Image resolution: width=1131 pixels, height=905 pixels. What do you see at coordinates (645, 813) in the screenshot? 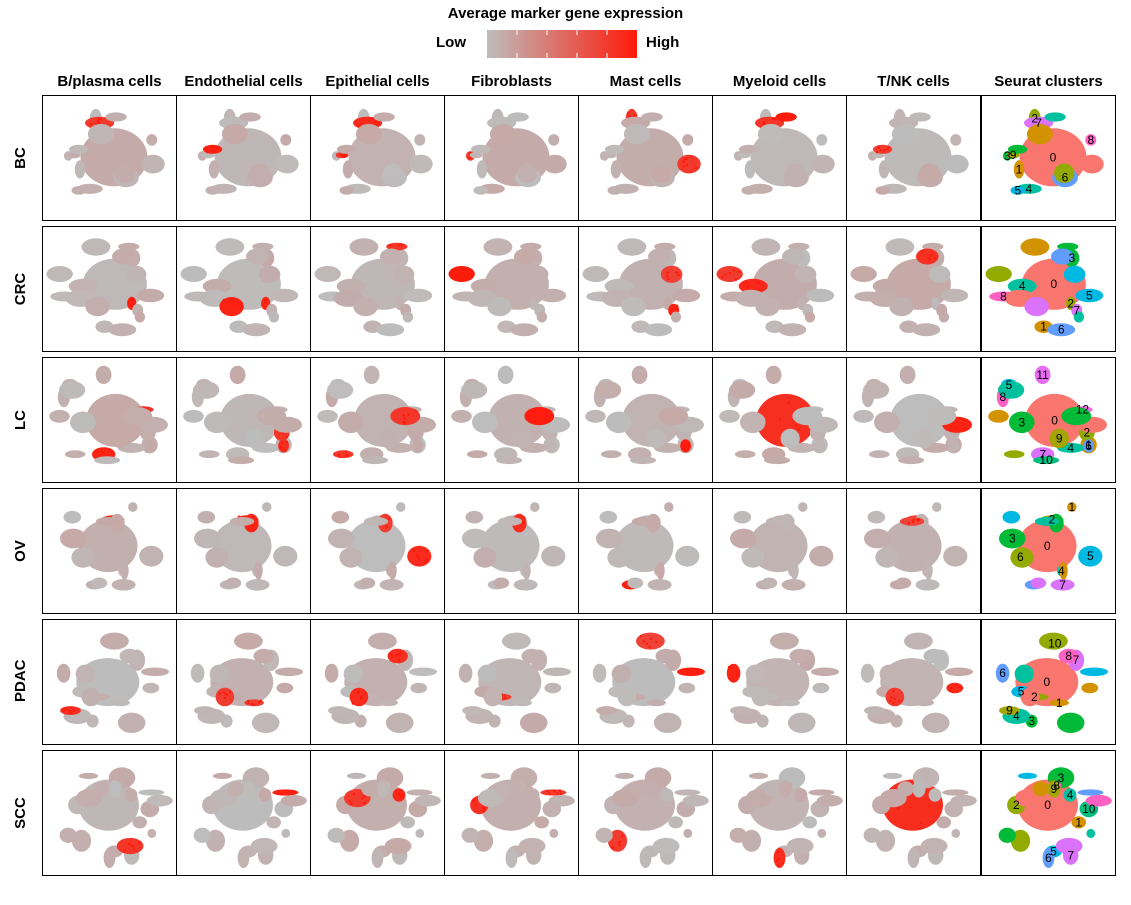
I see `panel-scc-mast-cells` at bounding box center [645, 813].